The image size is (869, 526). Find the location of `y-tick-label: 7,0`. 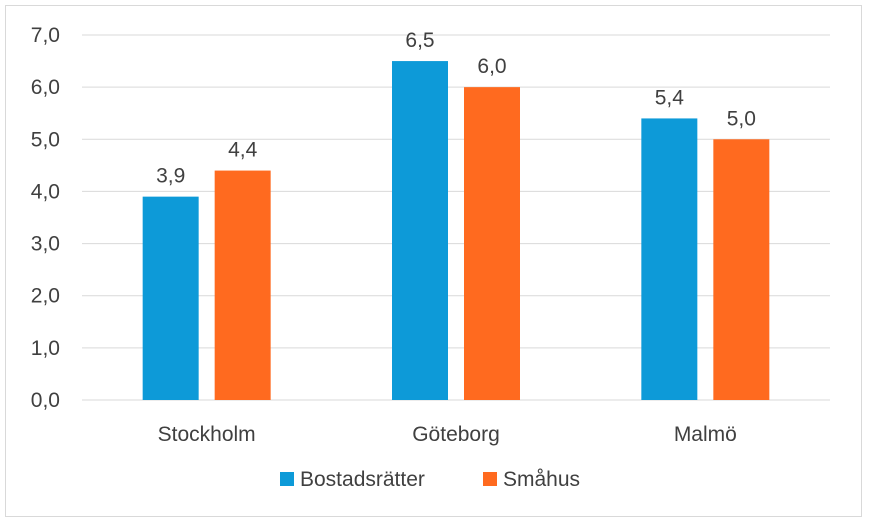

y-tick-label: 7,0 is located at coordinates (45, 35).